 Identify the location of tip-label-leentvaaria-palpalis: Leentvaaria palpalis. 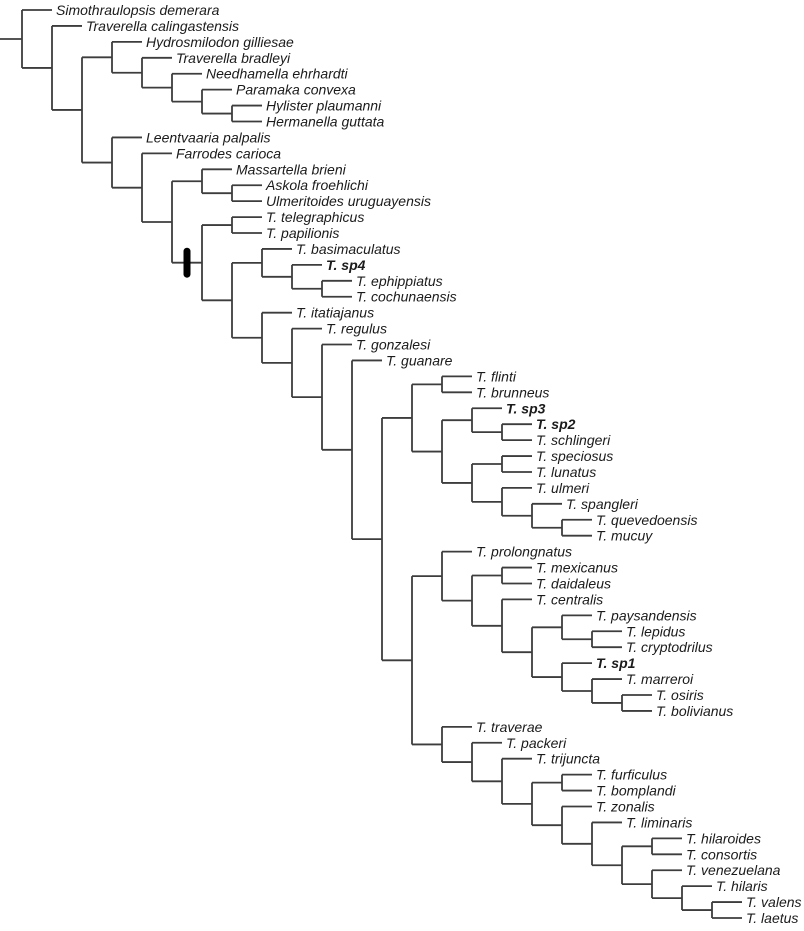
(208, 137).